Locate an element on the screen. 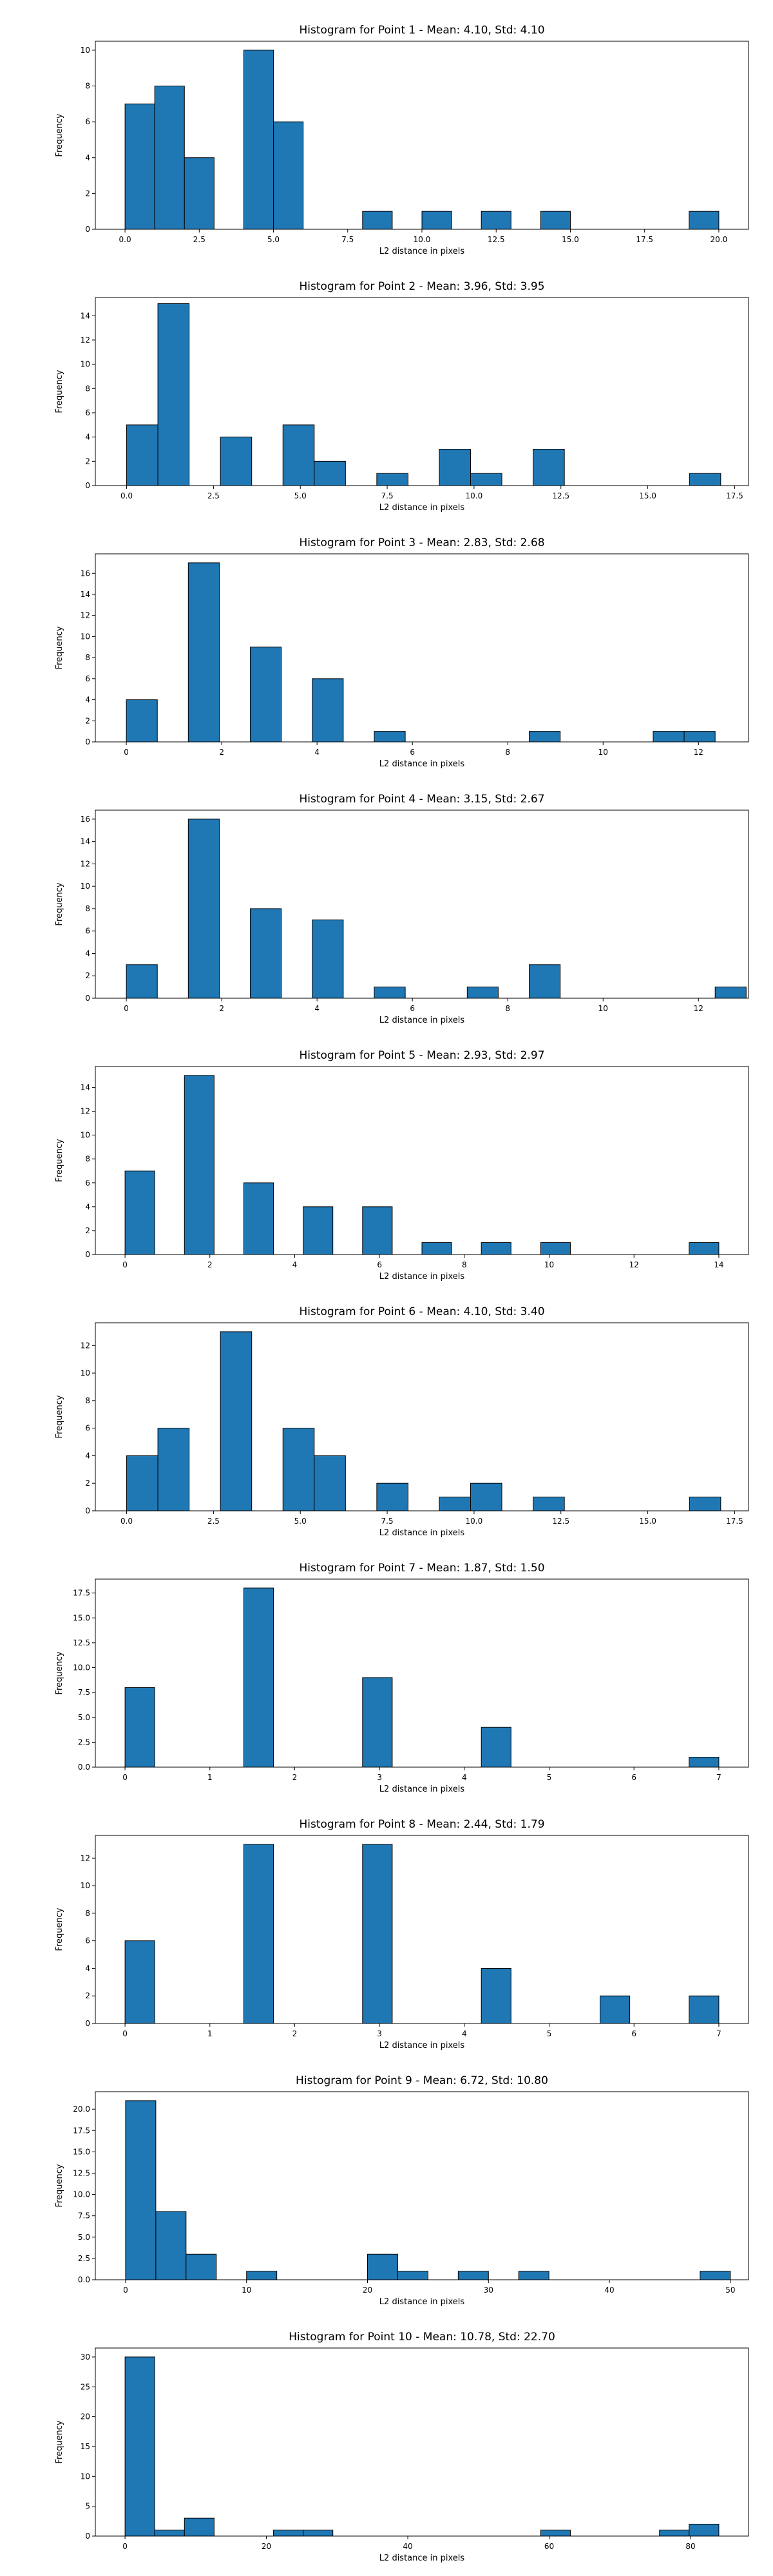 This screenshot has width=773, height=2576. y-axis-label: Frequency is located at coordinates (59, 391).